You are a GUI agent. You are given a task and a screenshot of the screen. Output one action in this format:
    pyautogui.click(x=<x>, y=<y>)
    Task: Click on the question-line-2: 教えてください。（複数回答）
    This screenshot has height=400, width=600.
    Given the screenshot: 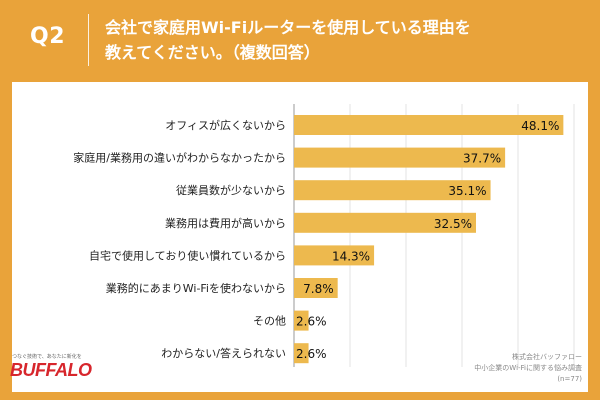 What is the action you would take?
    pyautogui.click(x=212, y=52)
    